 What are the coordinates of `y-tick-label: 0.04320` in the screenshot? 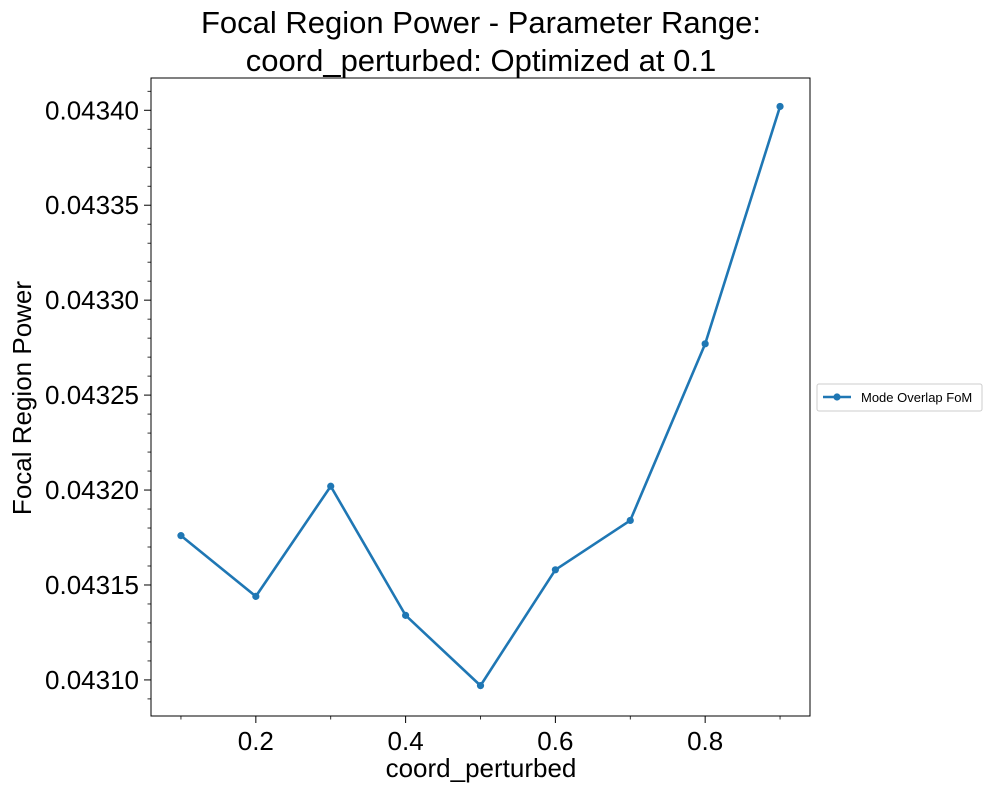 It's located at (92, 490).